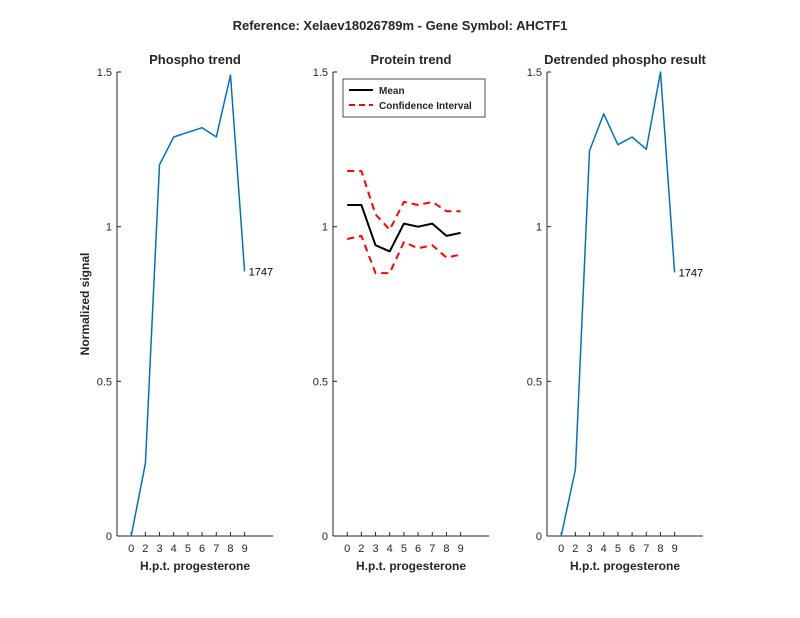 The width and height of the screenshot is (800, 618). Describe the element at coordinates (404, 228) in the screenshot. I see `mean-line` at that location.